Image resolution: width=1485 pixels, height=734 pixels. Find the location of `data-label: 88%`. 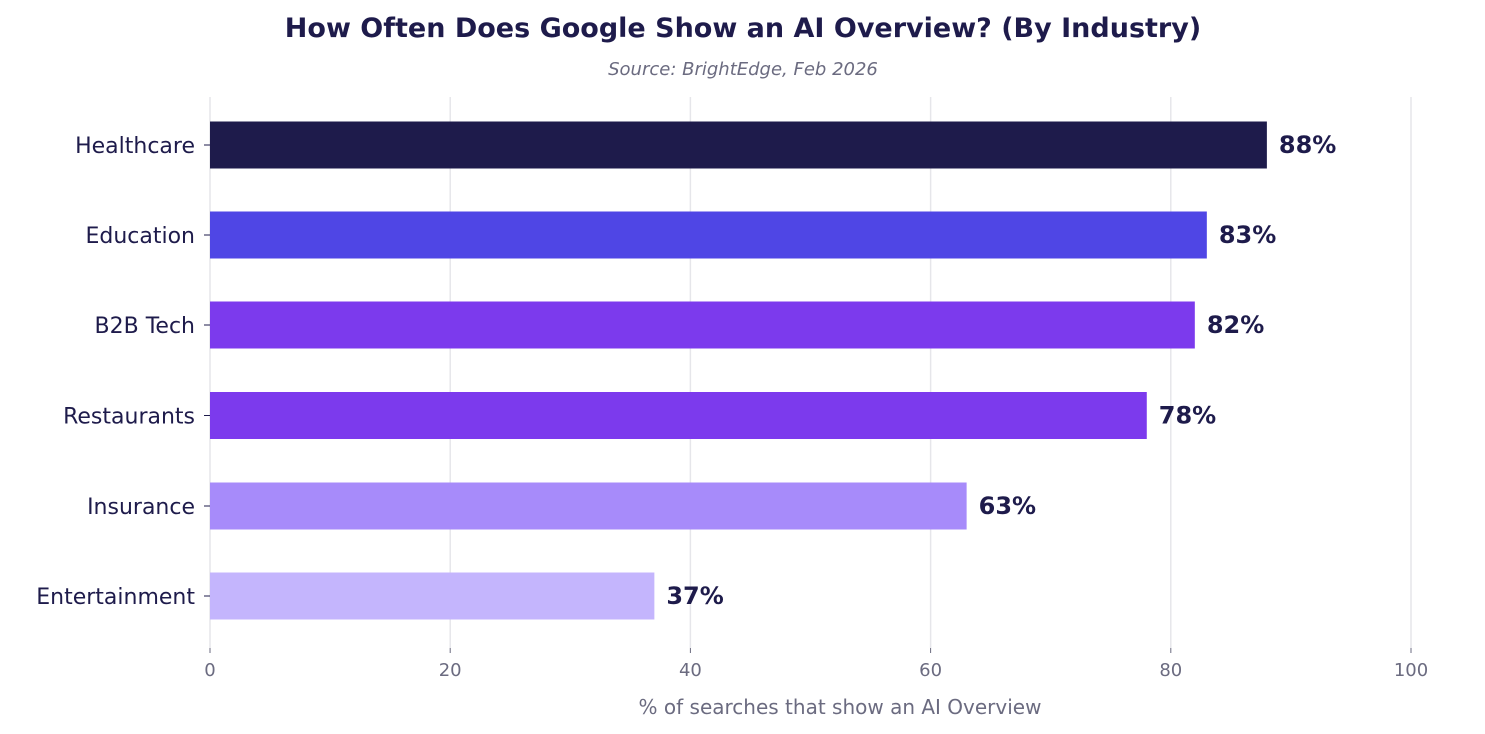

data-label: 88% is located at coordinates (1307, 145).